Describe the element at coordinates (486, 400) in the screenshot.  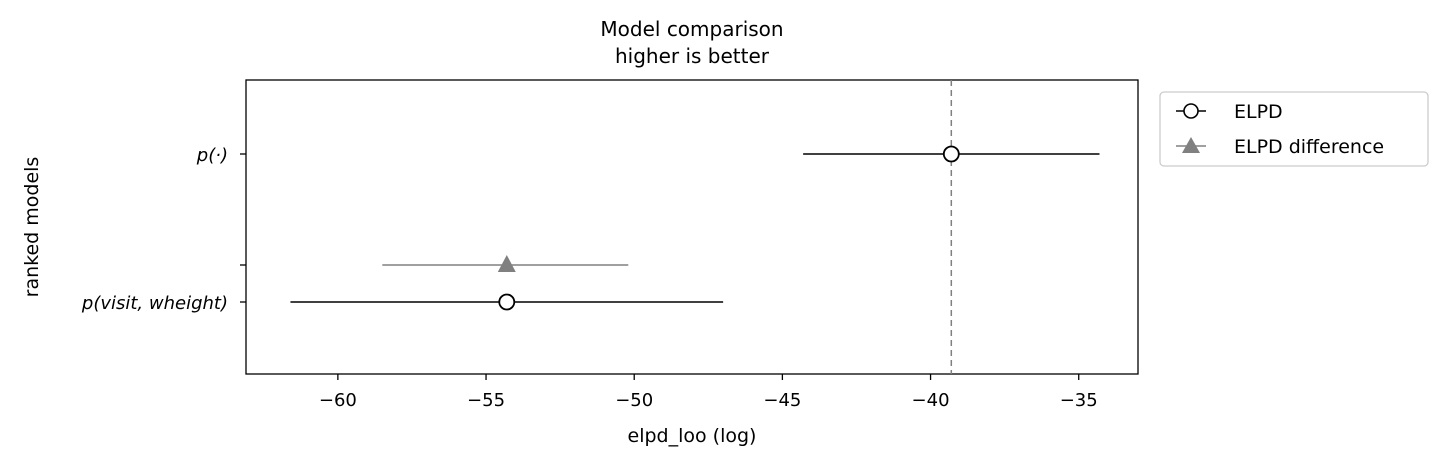
I see `x-tick-label: −55` at that location.